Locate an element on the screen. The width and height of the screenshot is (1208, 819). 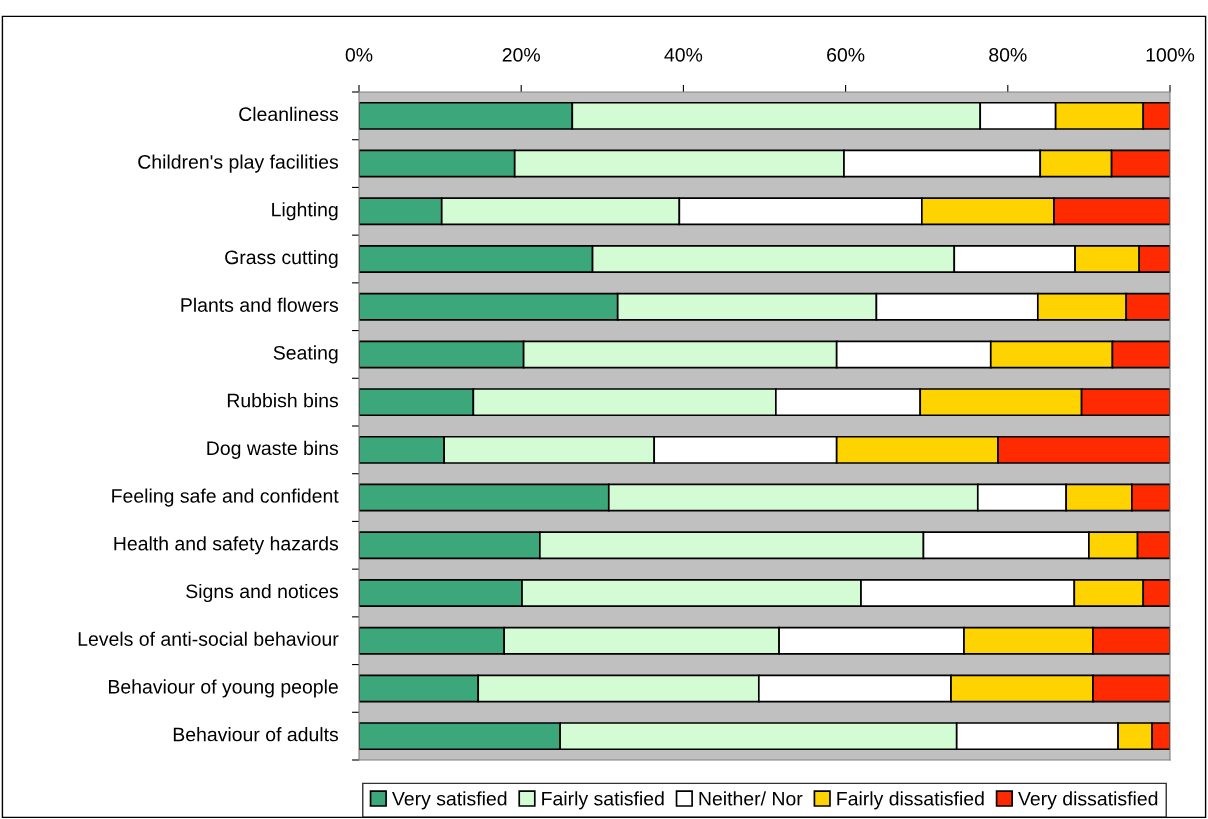
y-tick-label: Plants and flowers is located at coordinates (260, 304).